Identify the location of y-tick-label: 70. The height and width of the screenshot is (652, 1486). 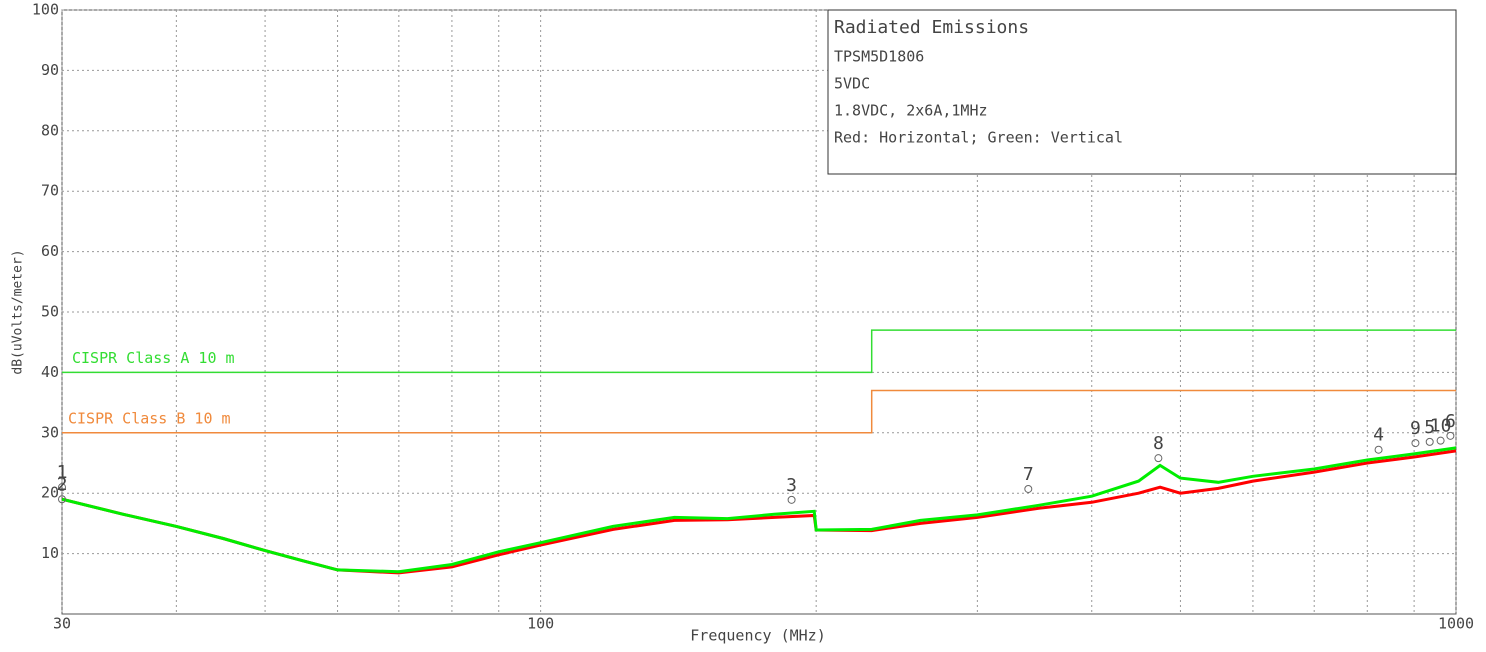
(50, 191).